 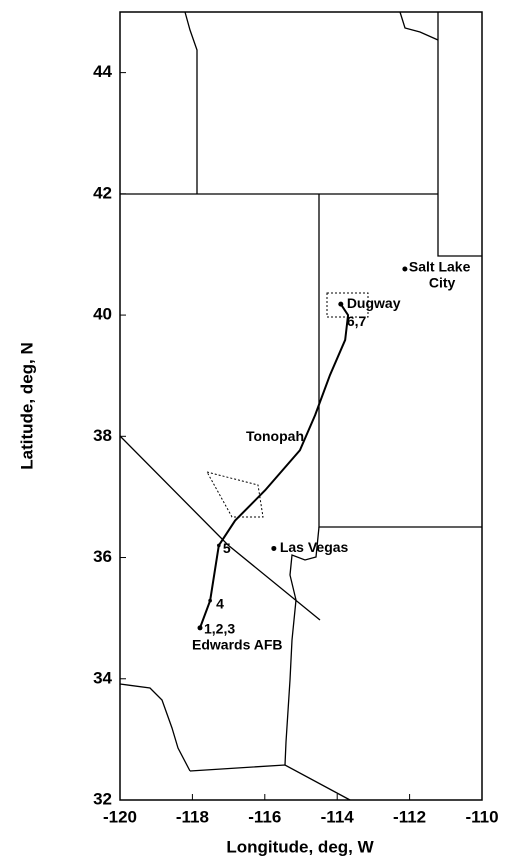 I want to click on place-label: Tonopah, so click(x=275, y=436).